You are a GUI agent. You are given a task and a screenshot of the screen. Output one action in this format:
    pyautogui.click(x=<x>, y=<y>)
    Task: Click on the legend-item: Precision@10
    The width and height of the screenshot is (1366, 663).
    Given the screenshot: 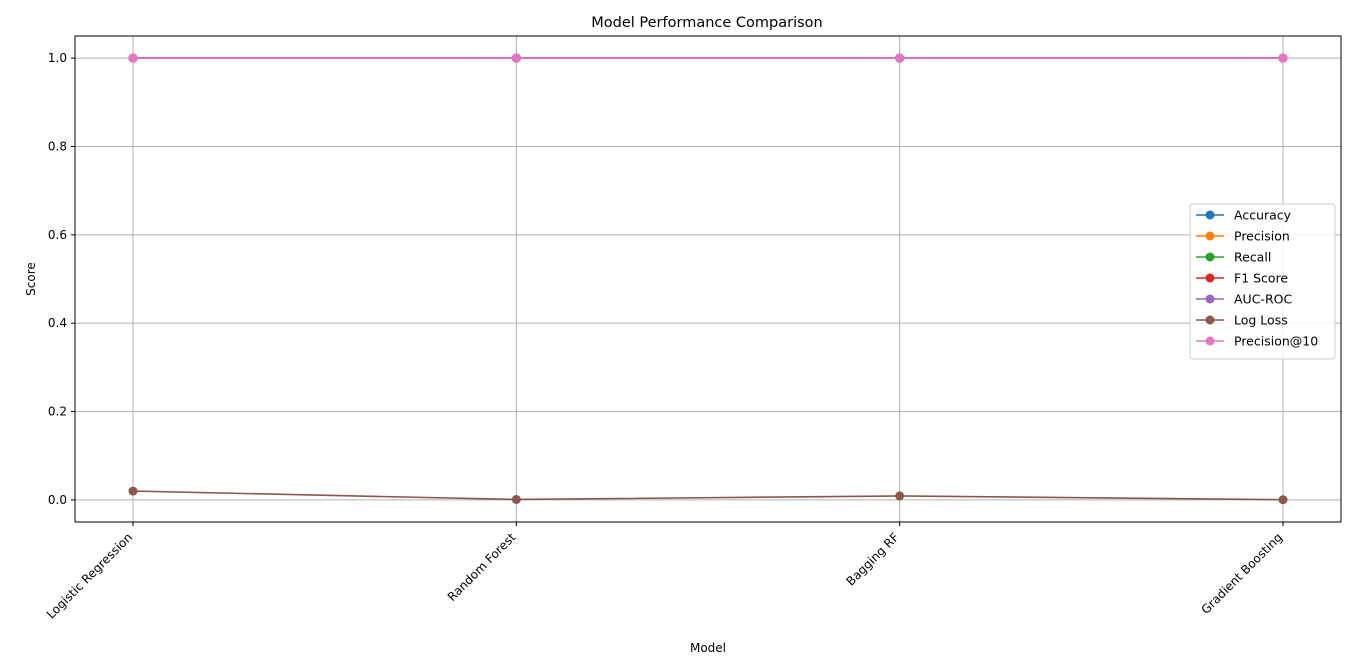 What is the action you would take?
    pyautogui.click(x=1257, y=341)
    